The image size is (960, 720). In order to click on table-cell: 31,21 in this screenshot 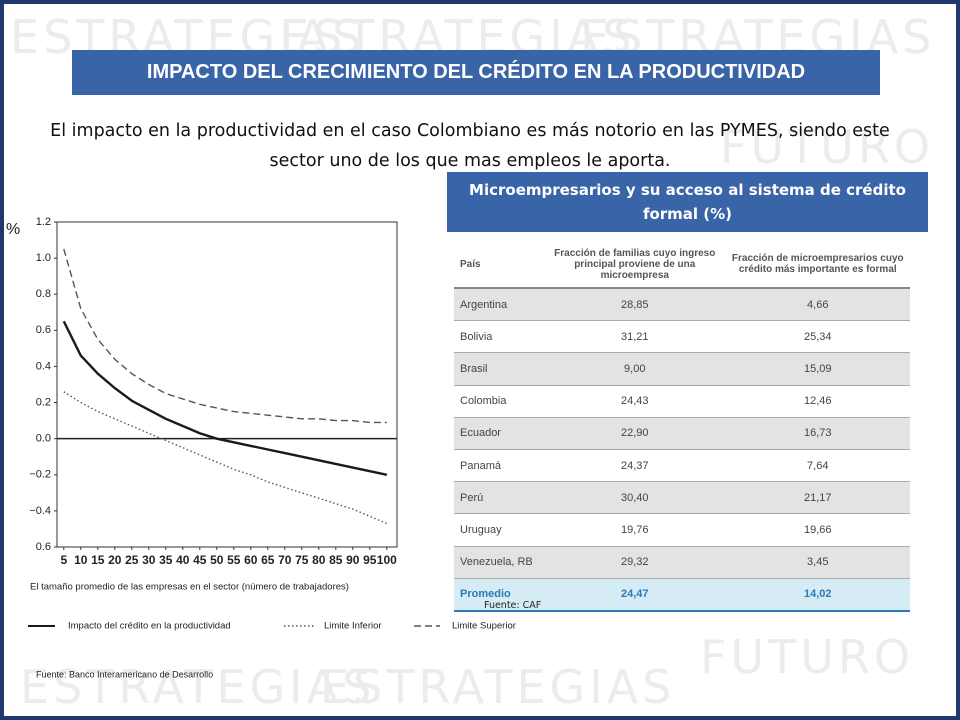, I will do `click(635, 337)`.